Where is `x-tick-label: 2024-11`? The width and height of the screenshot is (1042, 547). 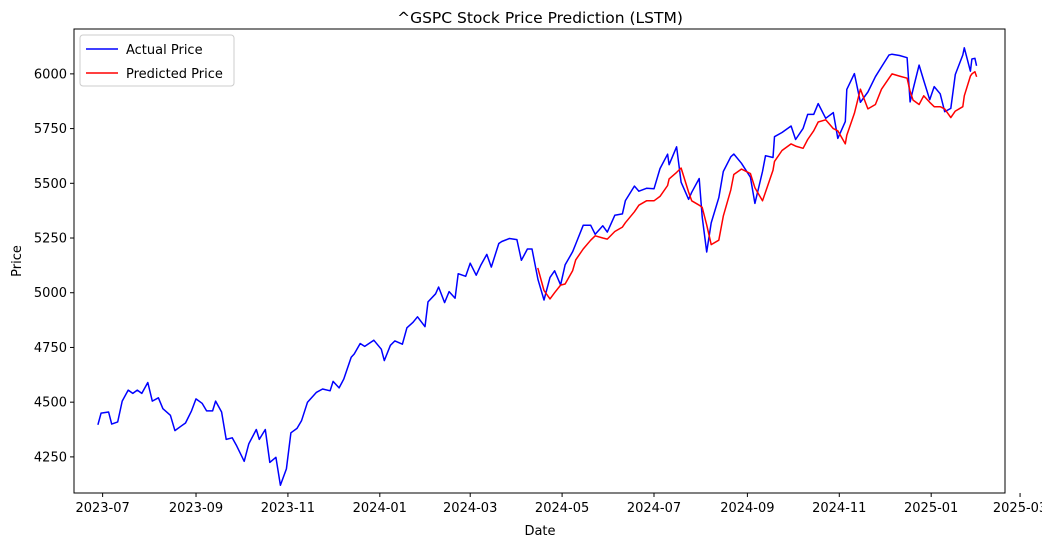 x-tick-label: 2024-11 is located at coordinates (839, 508).